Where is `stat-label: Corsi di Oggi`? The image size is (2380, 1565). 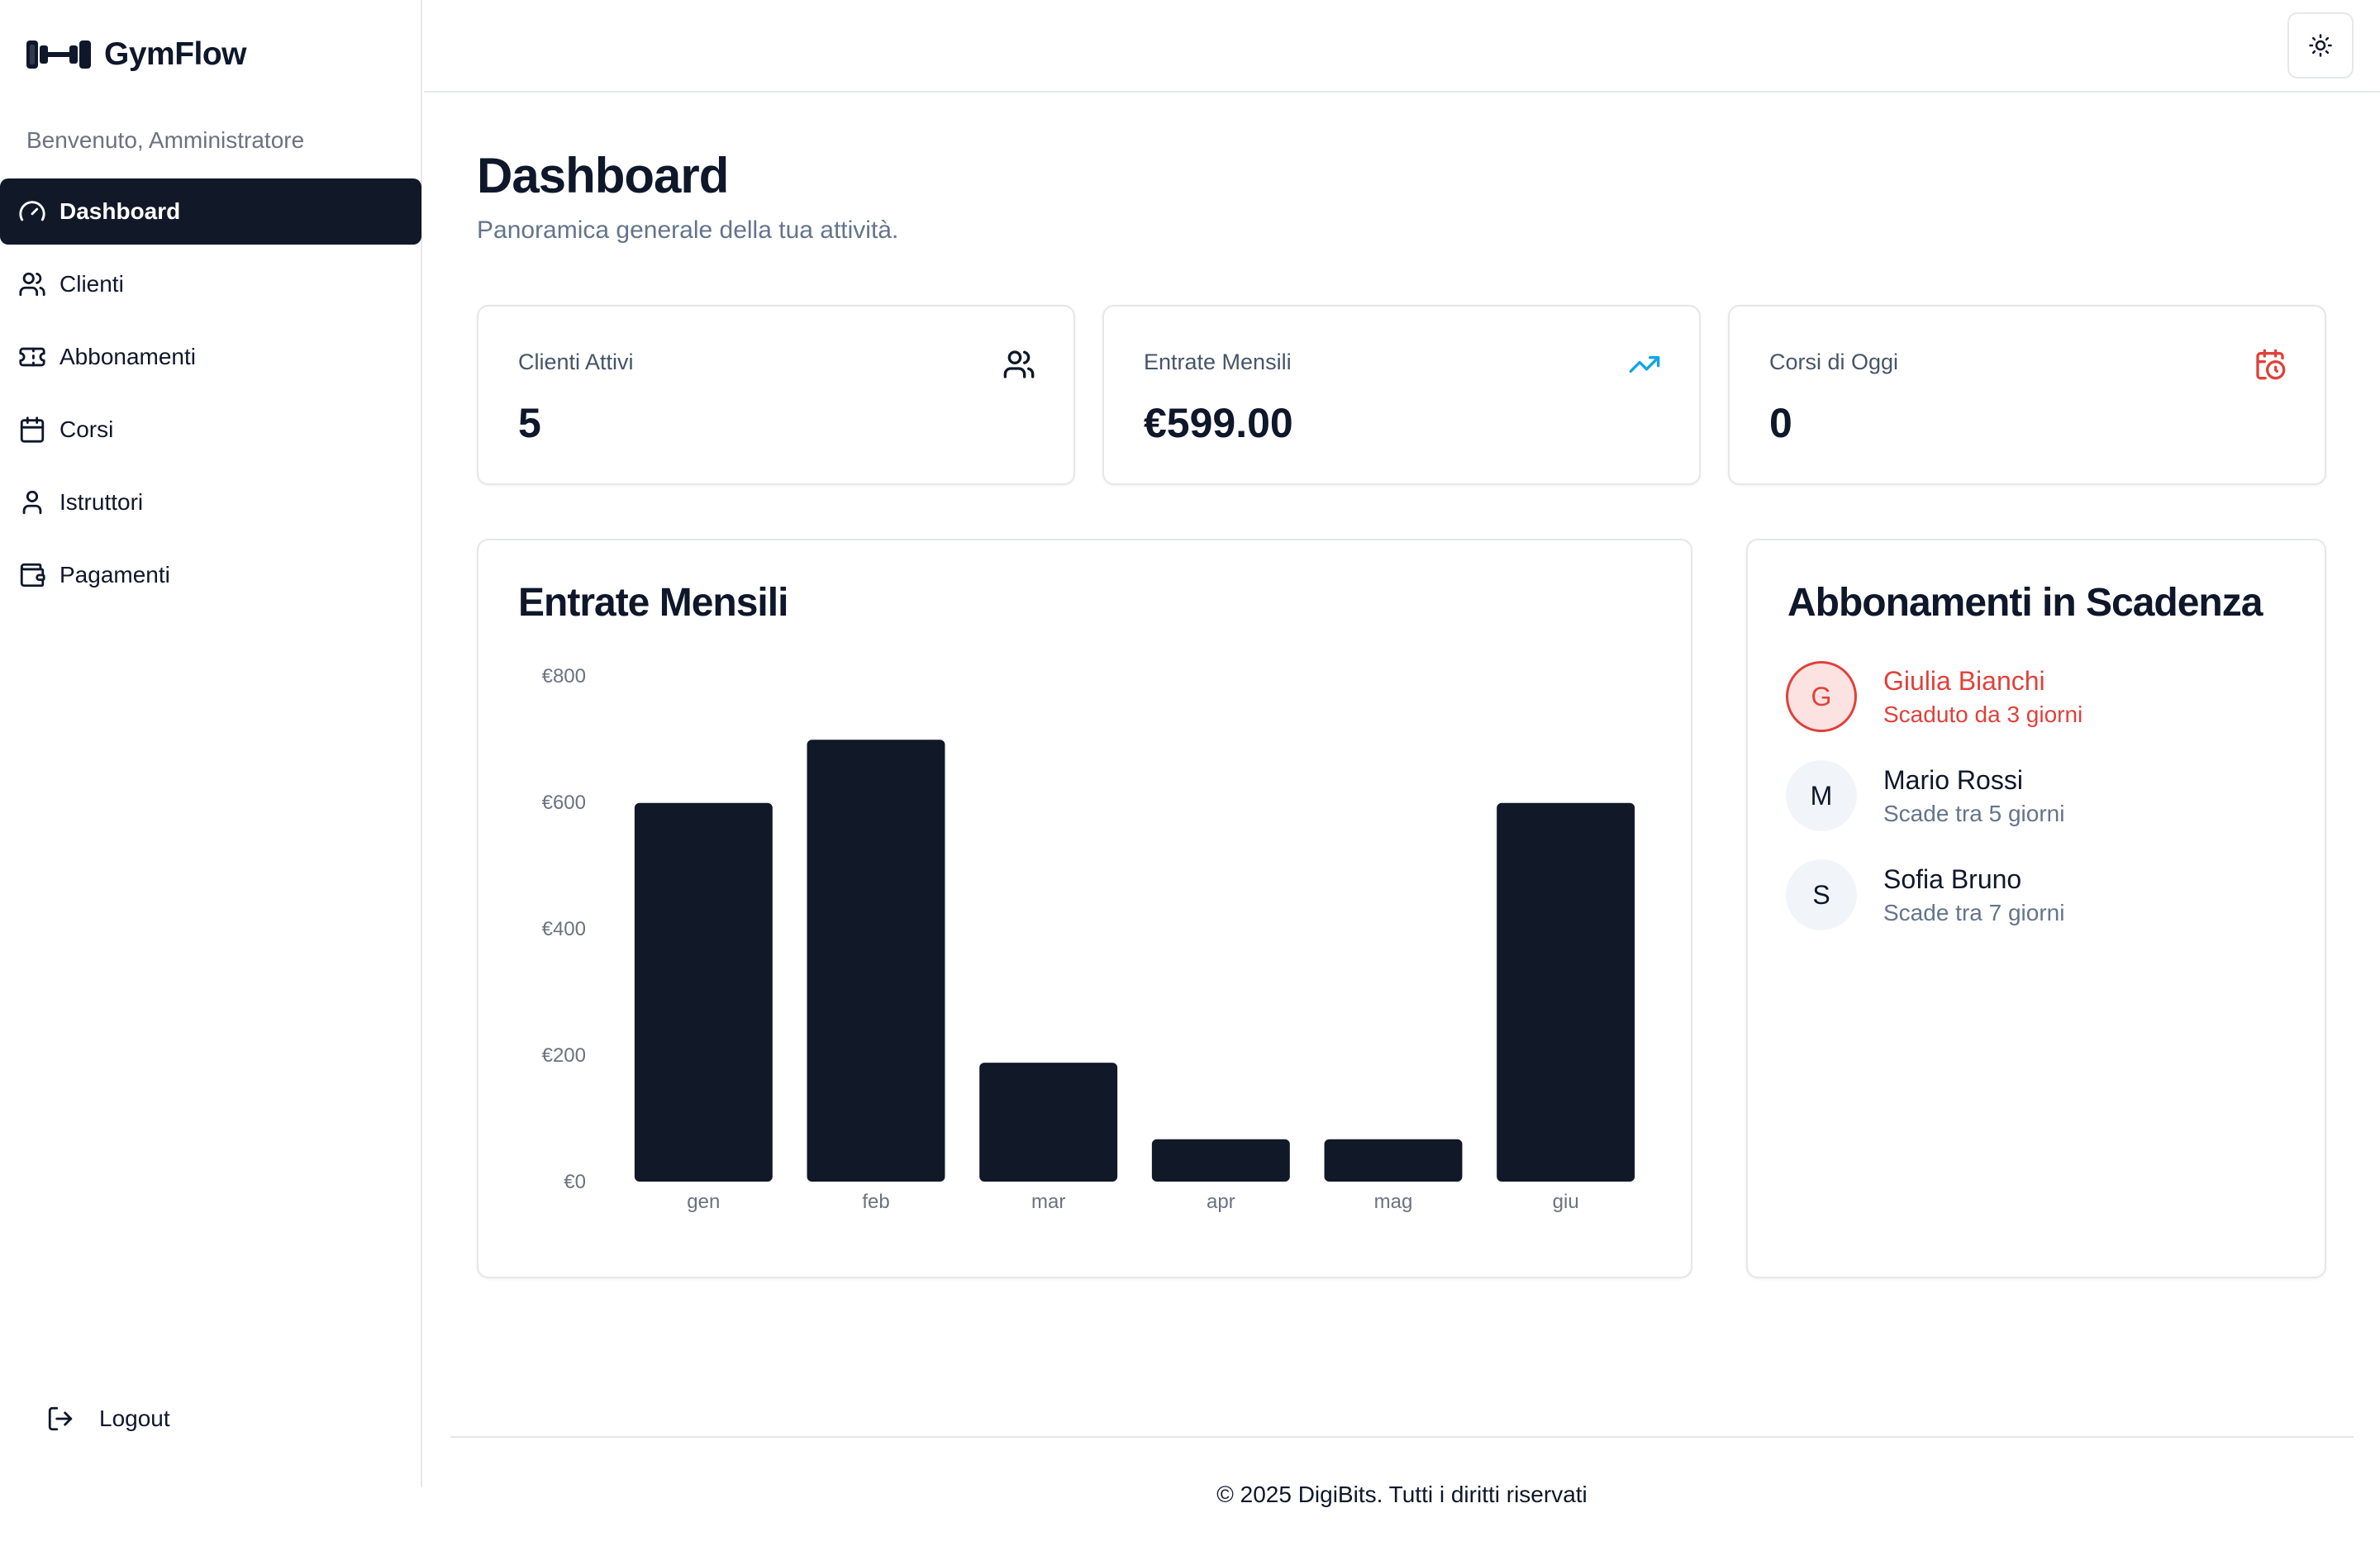
stat-label: Corsi di Oggi is located at coordinates (1834, 362).